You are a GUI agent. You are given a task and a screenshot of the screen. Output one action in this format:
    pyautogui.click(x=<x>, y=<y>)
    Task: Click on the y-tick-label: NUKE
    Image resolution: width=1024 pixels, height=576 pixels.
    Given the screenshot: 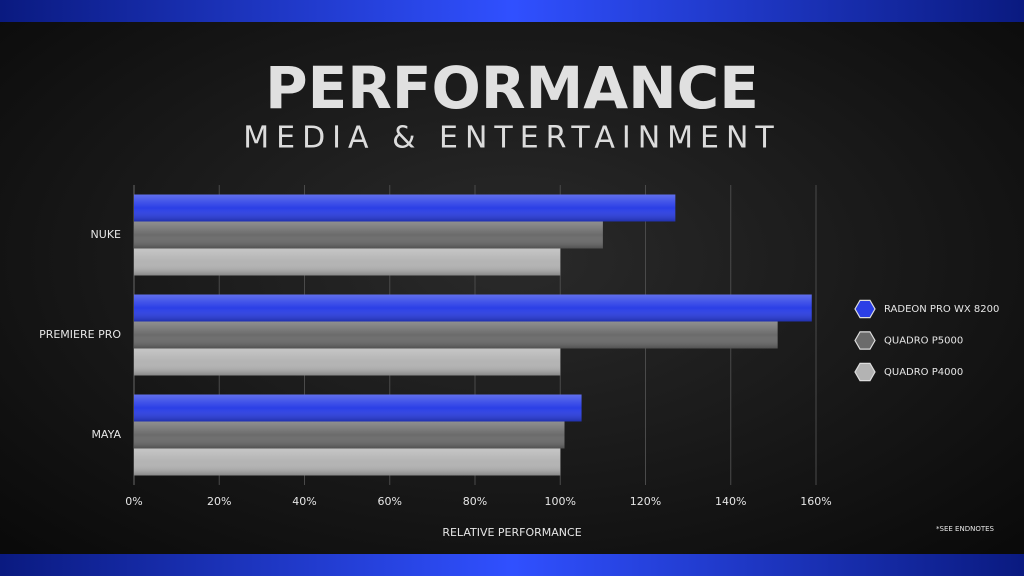 What is the action you would take?
    pyautogui.click(x=106, y=234)
    